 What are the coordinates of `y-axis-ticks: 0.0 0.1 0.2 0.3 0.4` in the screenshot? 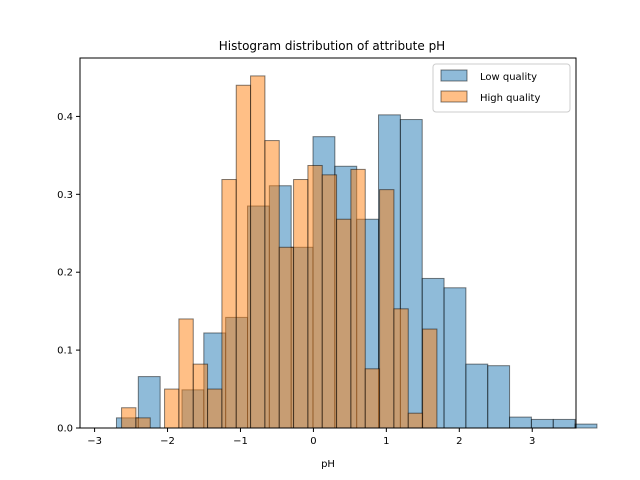 It's located at (68, 273).